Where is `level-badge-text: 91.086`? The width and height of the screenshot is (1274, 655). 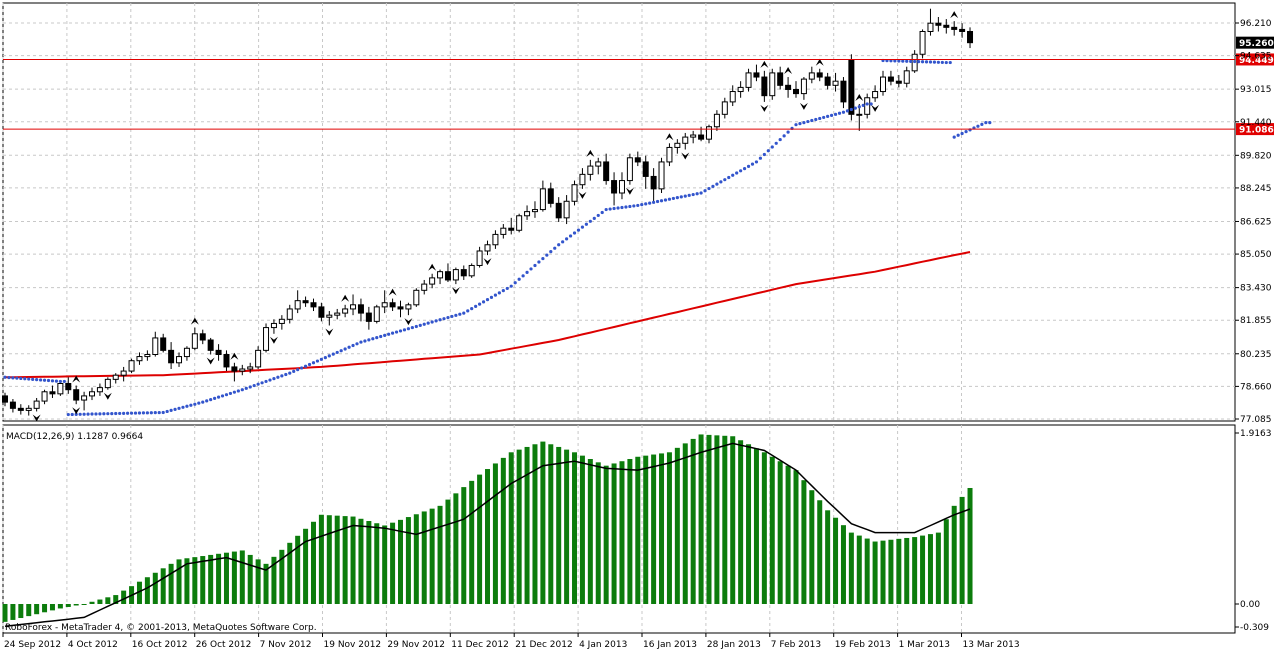 level-badge-text: 91.086 is located at coordinates (1256, 131).